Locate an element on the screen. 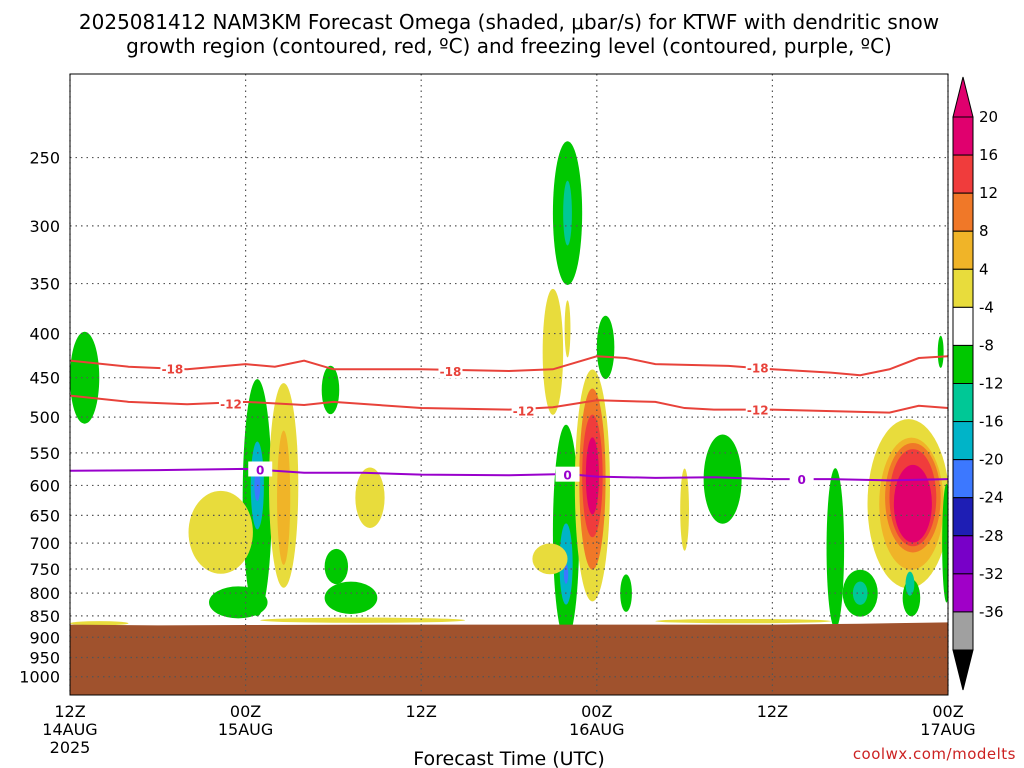  time-tick-label: 17AUG is located at coordinates (947, 729).